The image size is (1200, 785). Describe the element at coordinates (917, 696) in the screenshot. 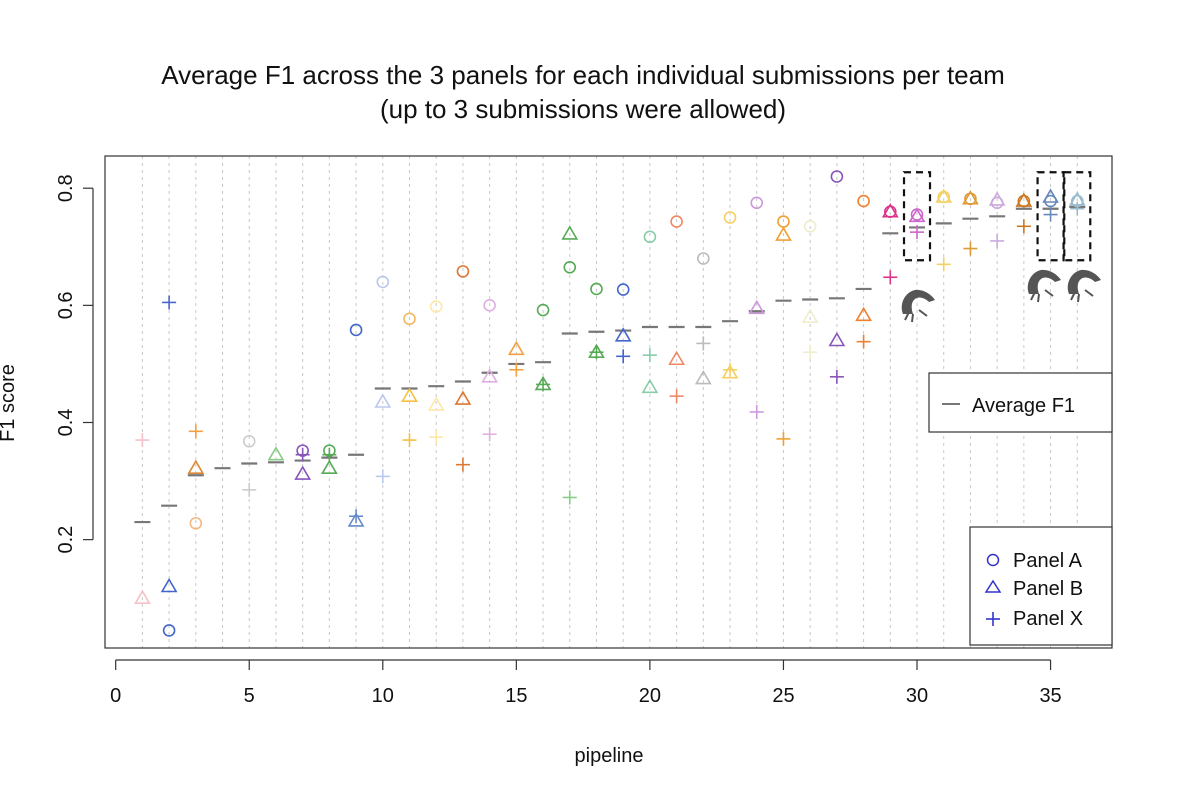

I see `x-tick-label: 30` at that location.